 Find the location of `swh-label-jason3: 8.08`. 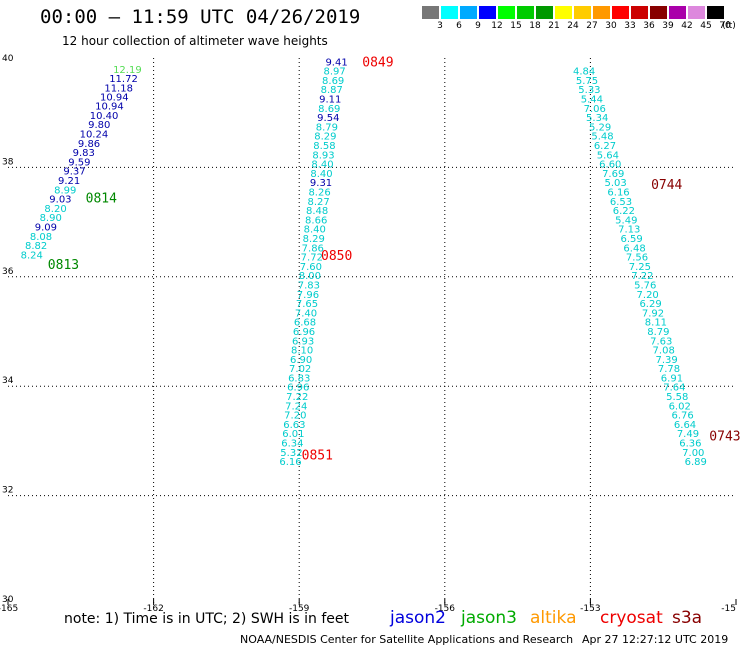

swh-label-jason3: 8.08 is located at coordinates (41, 237).